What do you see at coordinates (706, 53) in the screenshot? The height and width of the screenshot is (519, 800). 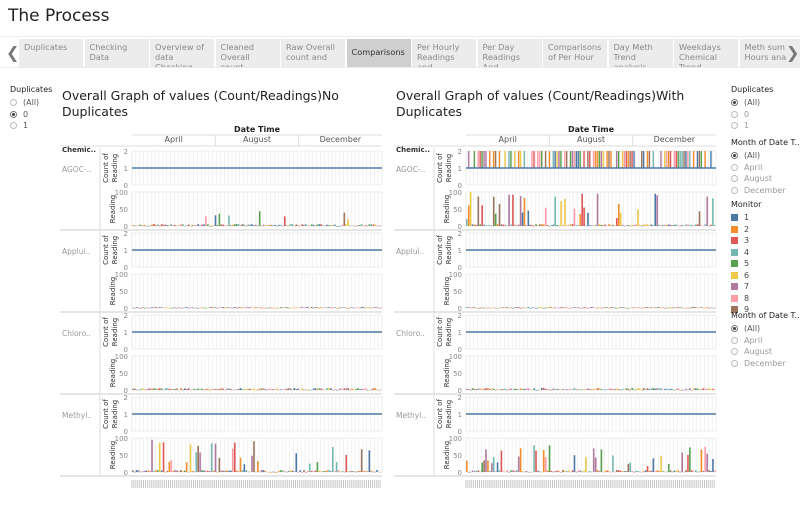 I see `tab-weekdays-chemical-trend: Weekdays Chemical Trend` at bounding box center [706, 53].